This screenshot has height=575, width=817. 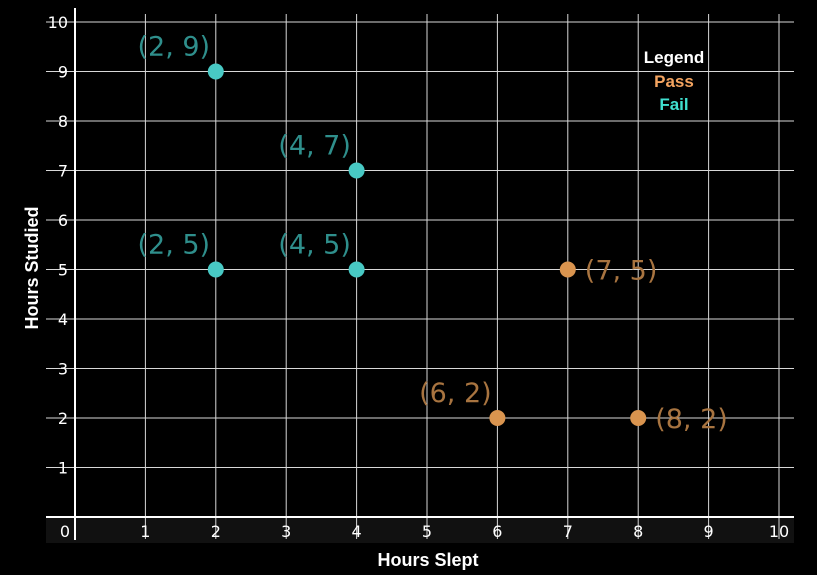 I want to click on origin-label: 0, so click(x=65, y=531).